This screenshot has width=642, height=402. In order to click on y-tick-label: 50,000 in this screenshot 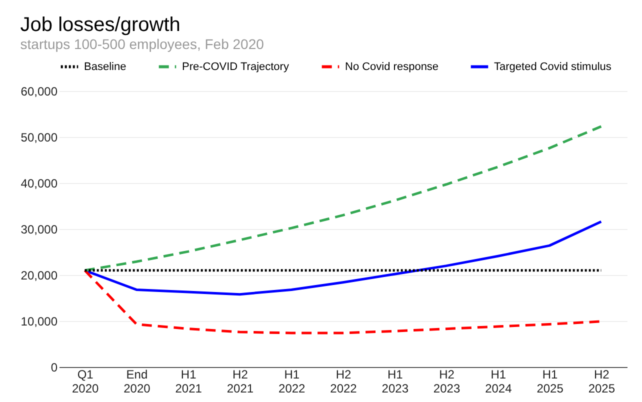, I will do `click(39, 137)`.